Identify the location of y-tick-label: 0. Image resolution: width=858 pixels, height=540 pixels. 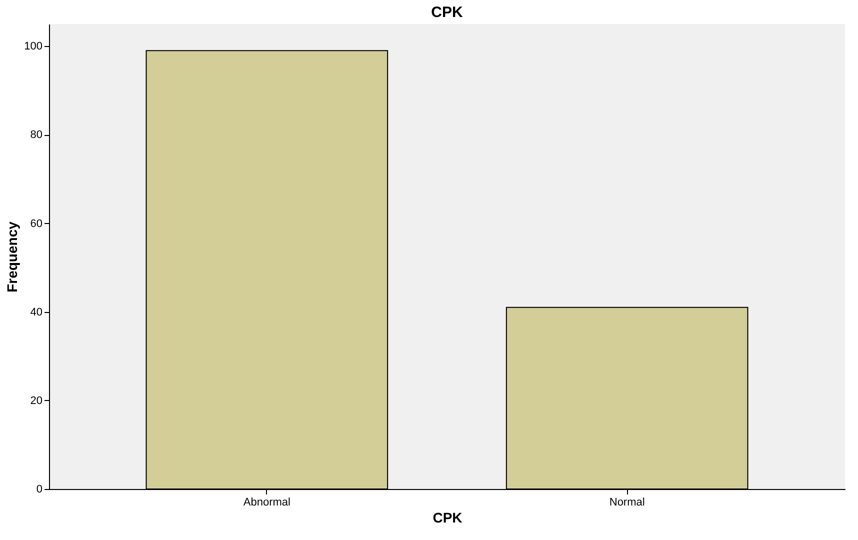
(39, 490).